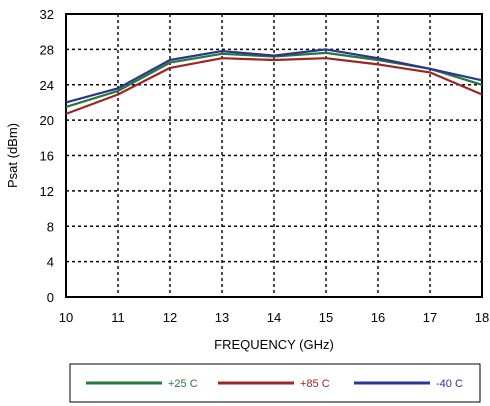  What do you see at coordinates (222, 317) in the screenshot?
I see `x-tick-label: 13` at bounding box center [222, 317].